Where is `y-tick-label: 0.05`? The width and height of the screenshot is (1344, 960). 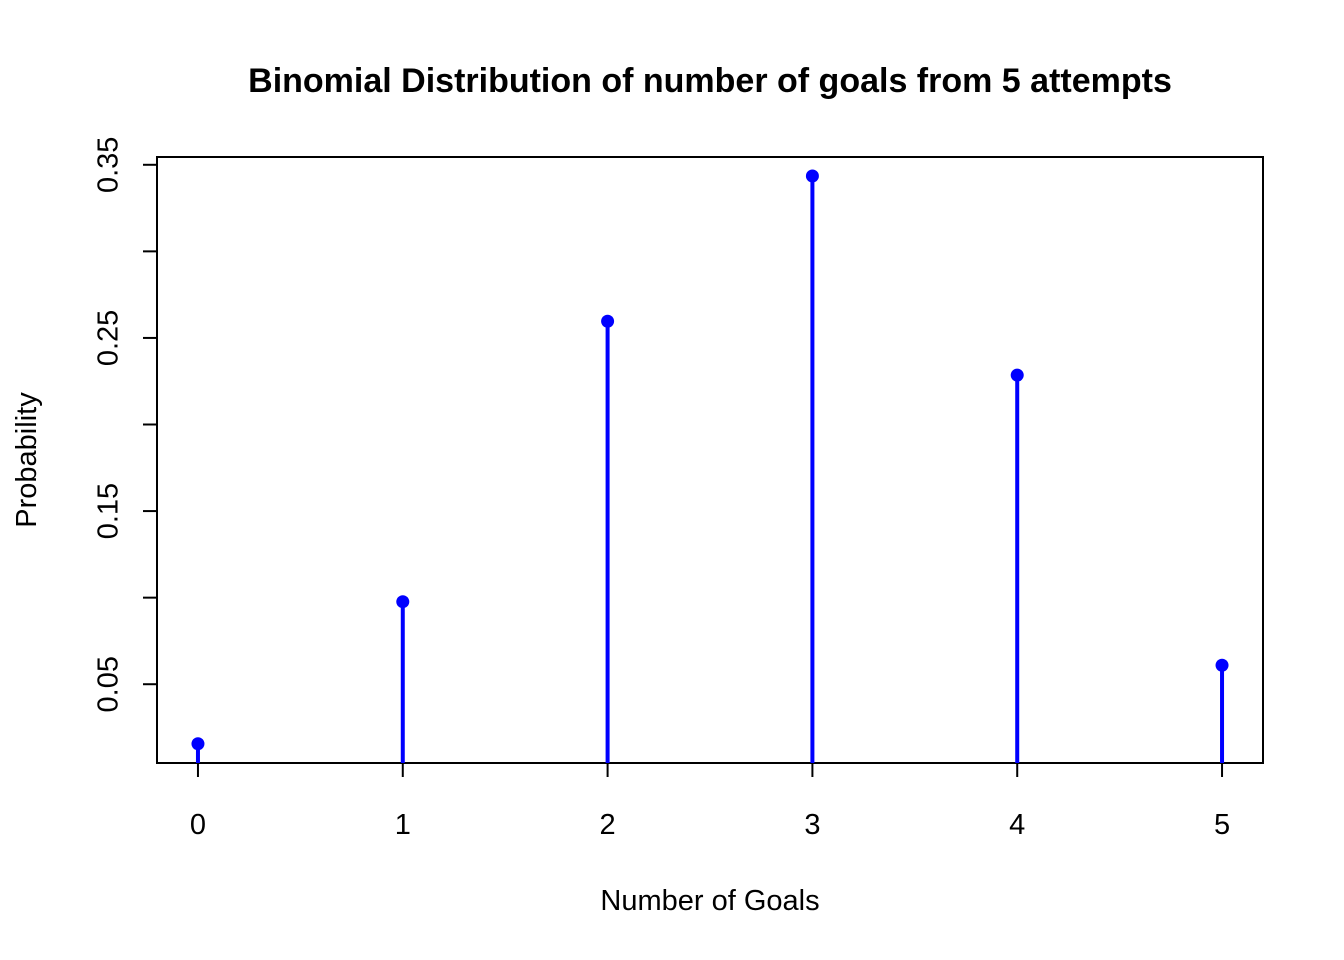 y-tick-label: 0.05 is located at coordinates (109, 684).